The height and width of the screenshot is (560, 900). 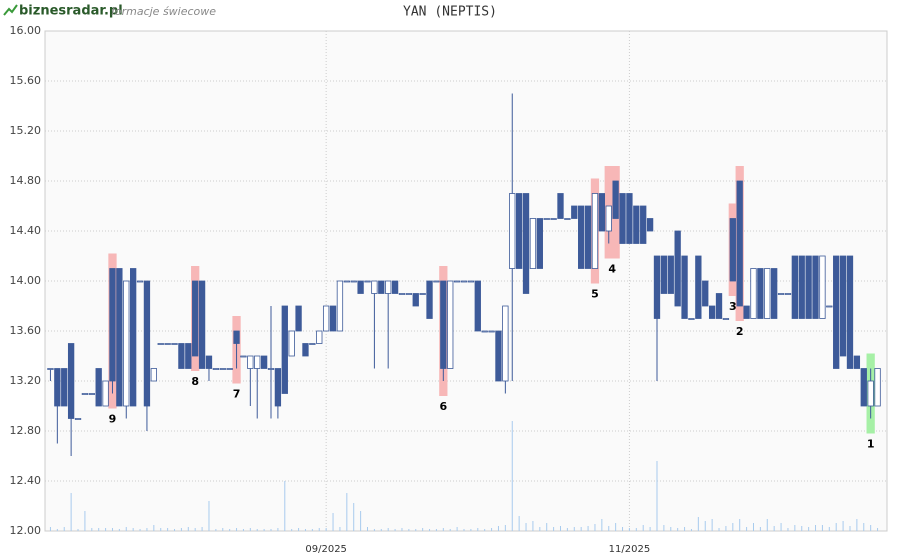 I want to click on pattern-label: 8, so click(x=195, y=381).